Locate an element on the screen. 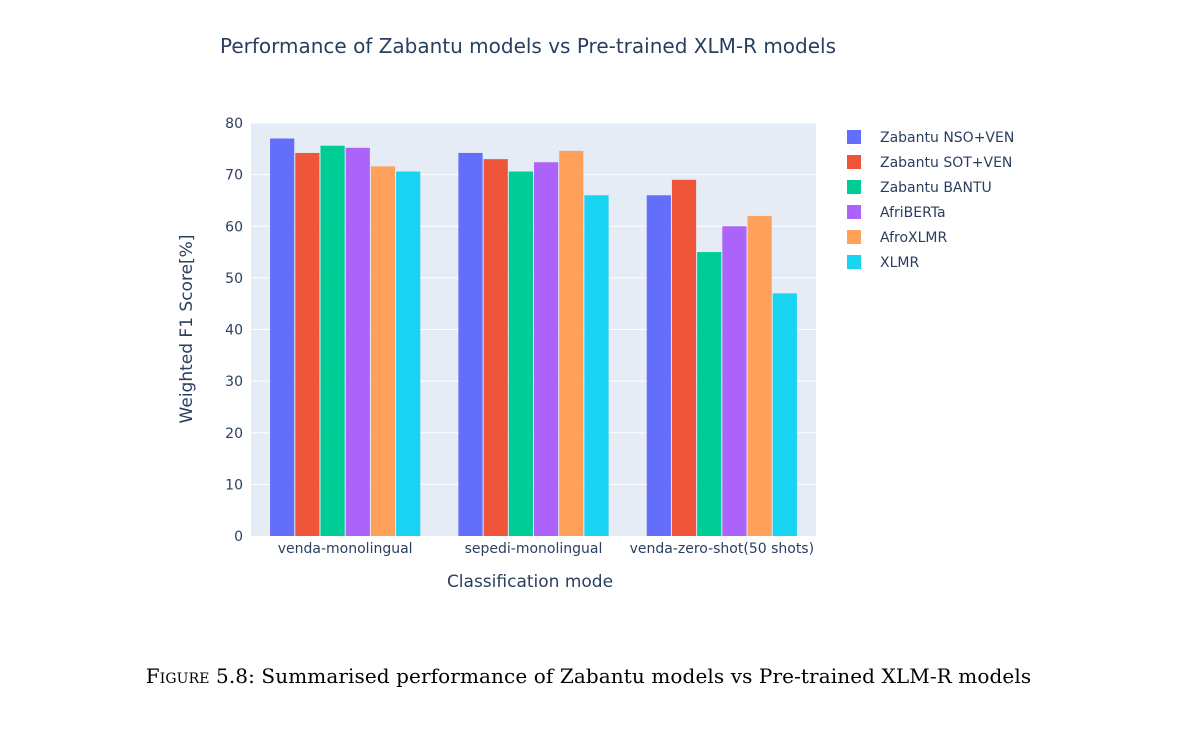 The height and width of the screenshot is (733, 1177). x-tick-label: venda-zero-shot(50 shots) is located at coordinates (722, 549).